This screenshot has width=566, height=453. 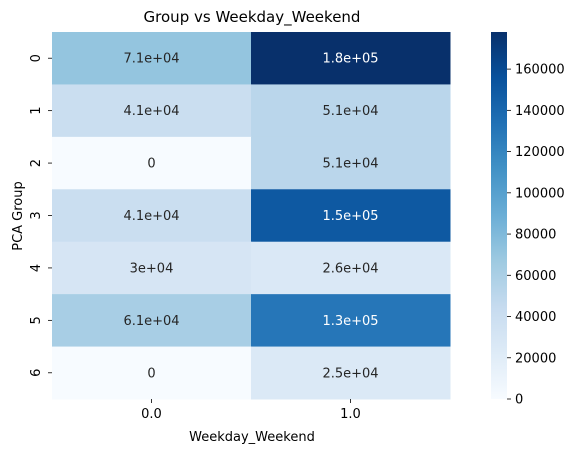 What do you see at coordinates (535, 358) in the screenshot?
I see `colorbar-tick-label: 20000` at bounding box center [535, 358].